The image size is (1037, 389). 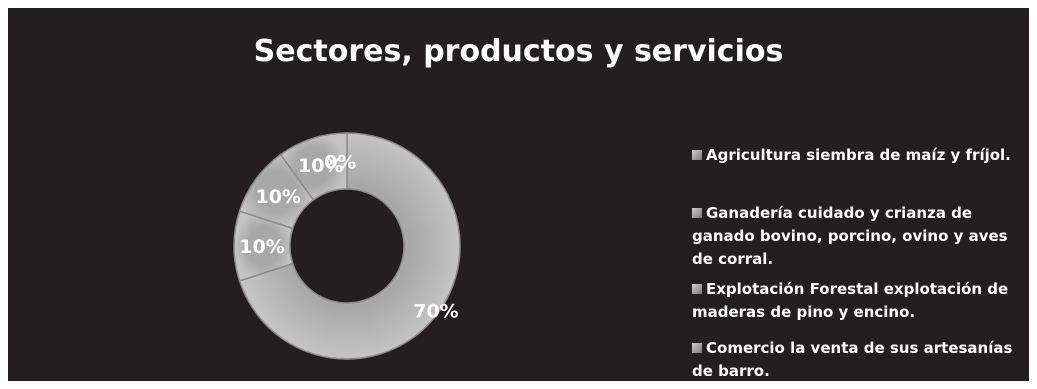 What do you see at coordinates (340, 162) in the screenshot?
I see `data-label-zero: 0%` at bounding box center [340, 162].